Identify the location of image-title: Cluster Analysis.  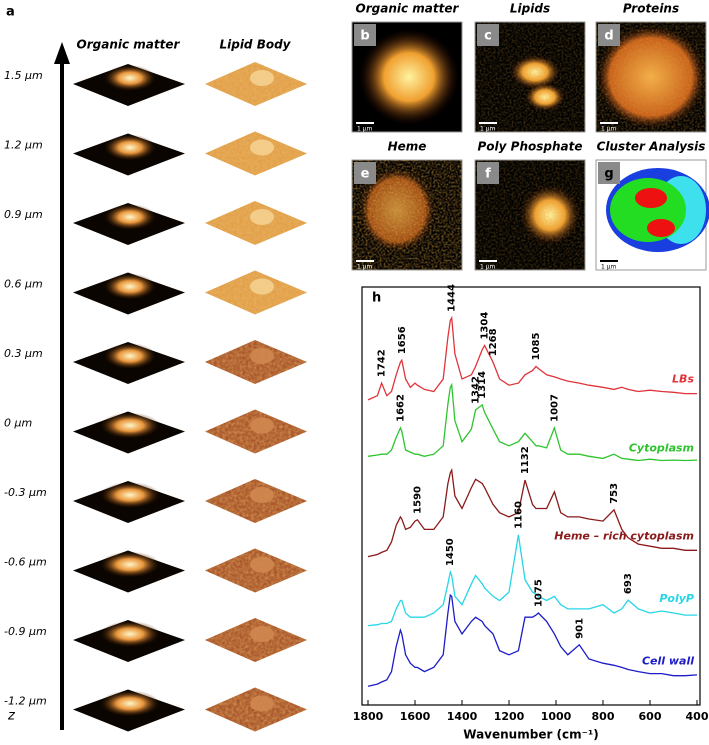
(651, 147).